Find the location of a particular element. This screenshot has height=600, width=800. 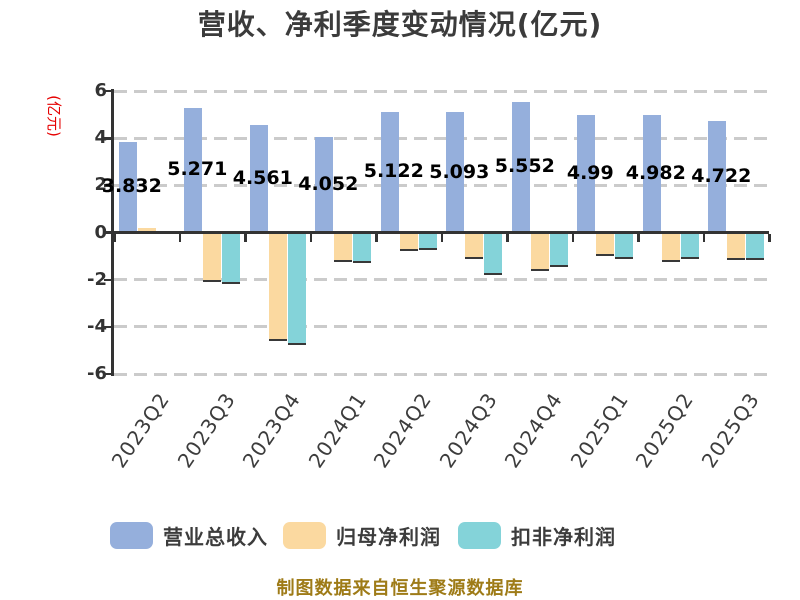

bar-ex-nonrecurring-profit-2024Q4 is located at coordinates (558, 250).